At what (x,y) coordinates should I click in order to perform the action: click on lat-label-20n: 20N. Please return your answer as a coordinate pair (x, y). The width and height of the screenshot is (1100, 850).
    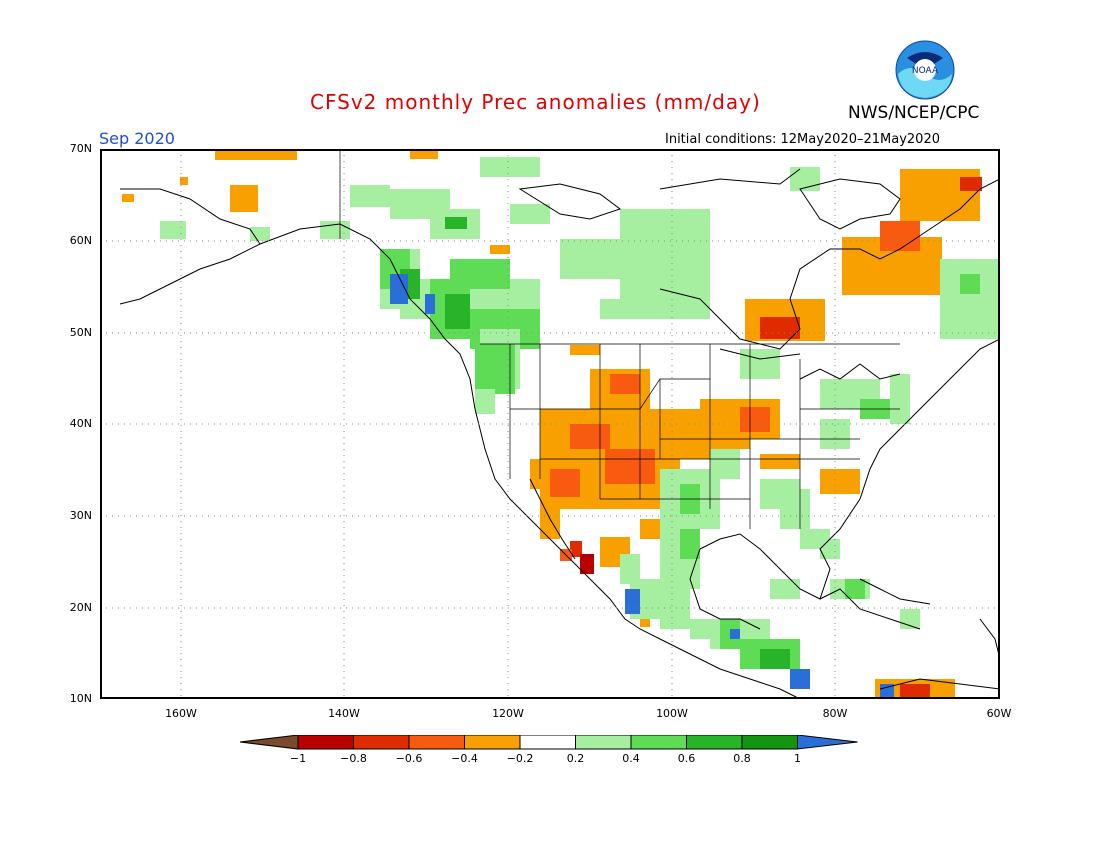
    Looking at the image, I should click on (80, 607).